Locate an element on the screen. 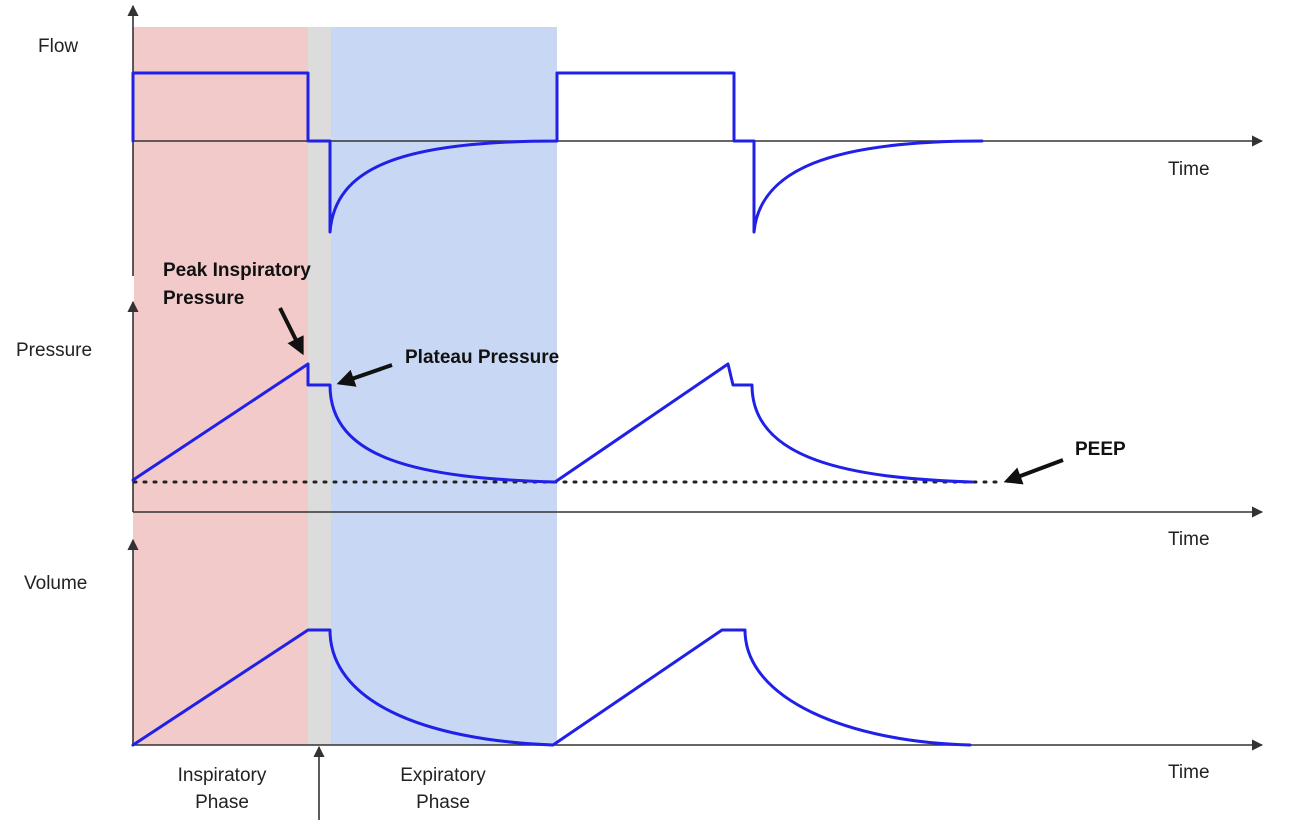 The height and width of the screenshot is (827, 1315). panel-gap is located at coordinates (127, 290).